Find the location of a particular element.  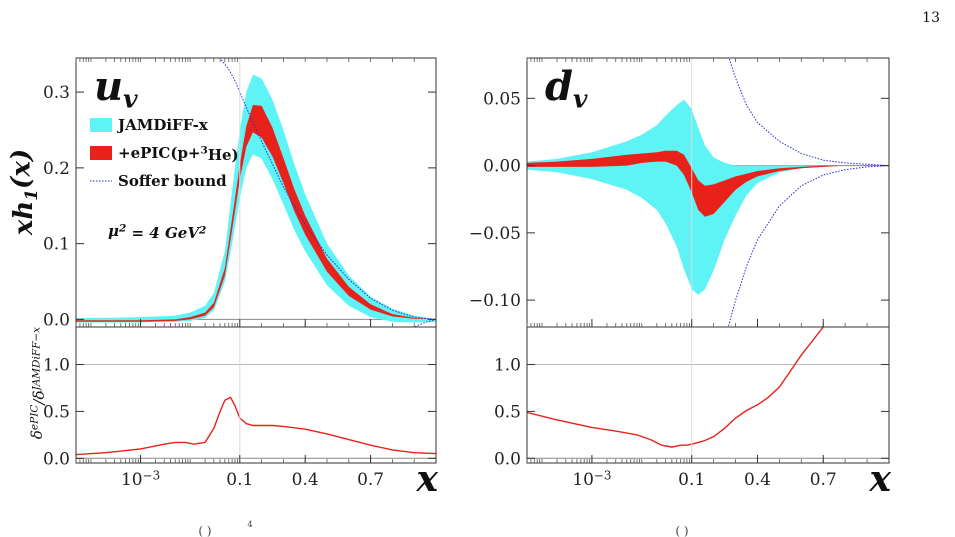

y-tick-label: −0.10 is located at coordinates (495, 301).